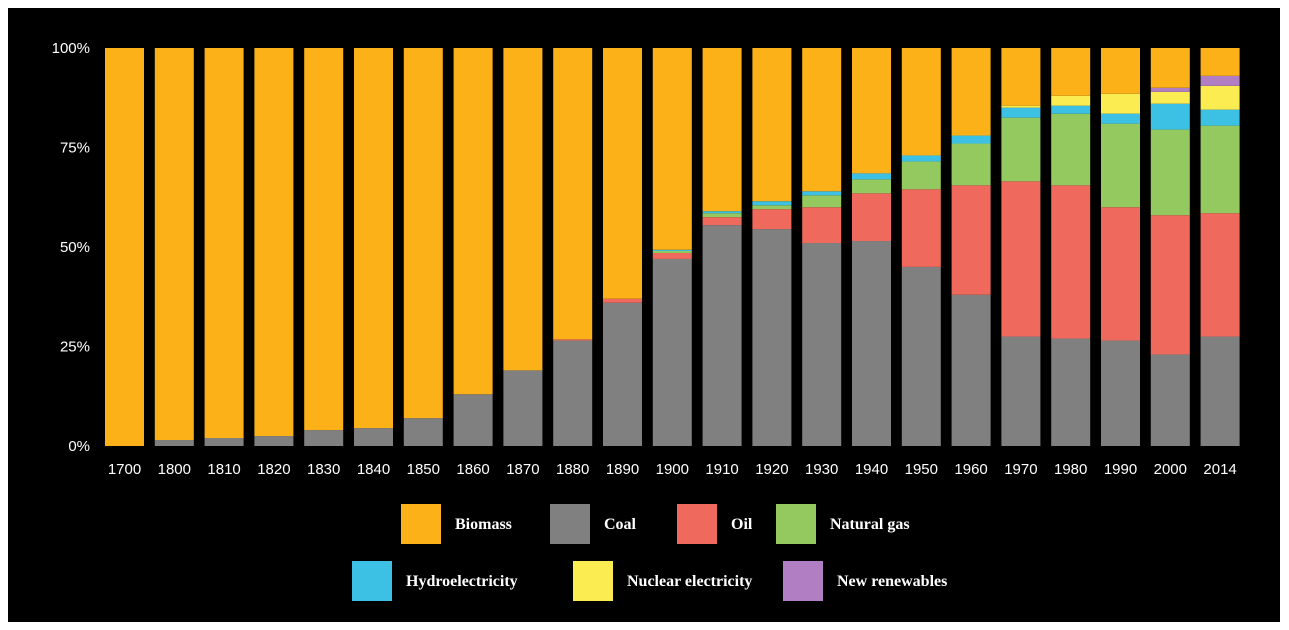 The image size is (1289, 630). I want to click on bar-segment-biomass-2014, so click(1220, 62).